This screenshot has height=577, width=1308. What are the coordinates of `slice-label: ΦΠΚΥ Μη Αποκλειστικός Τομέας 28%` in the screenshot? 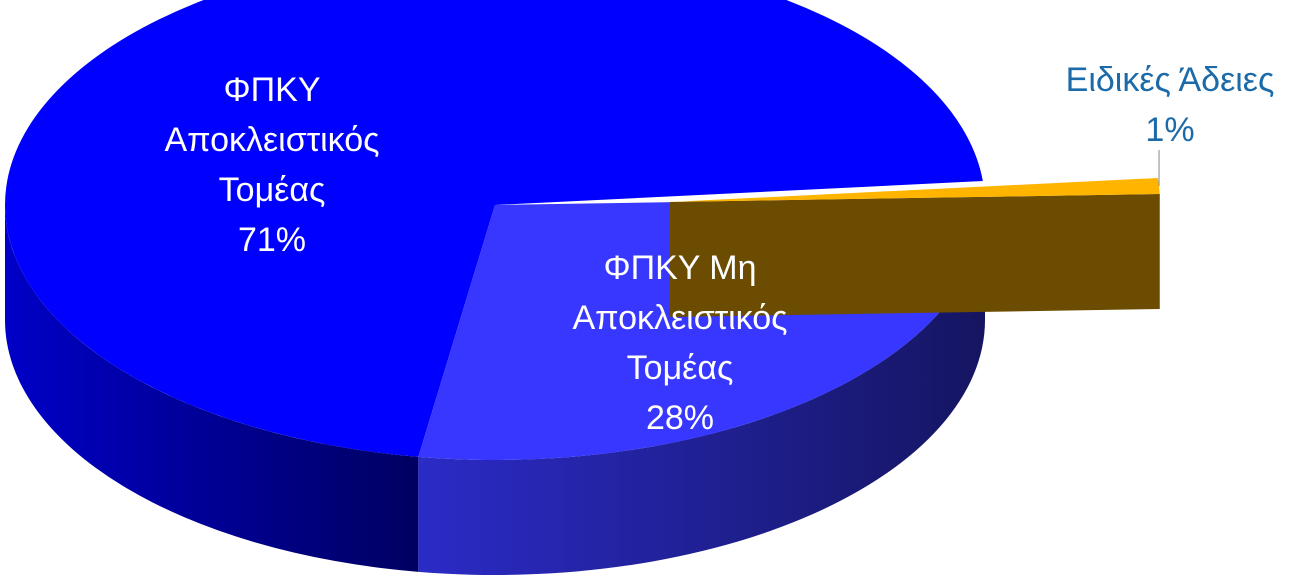 It's located at (680, 343).